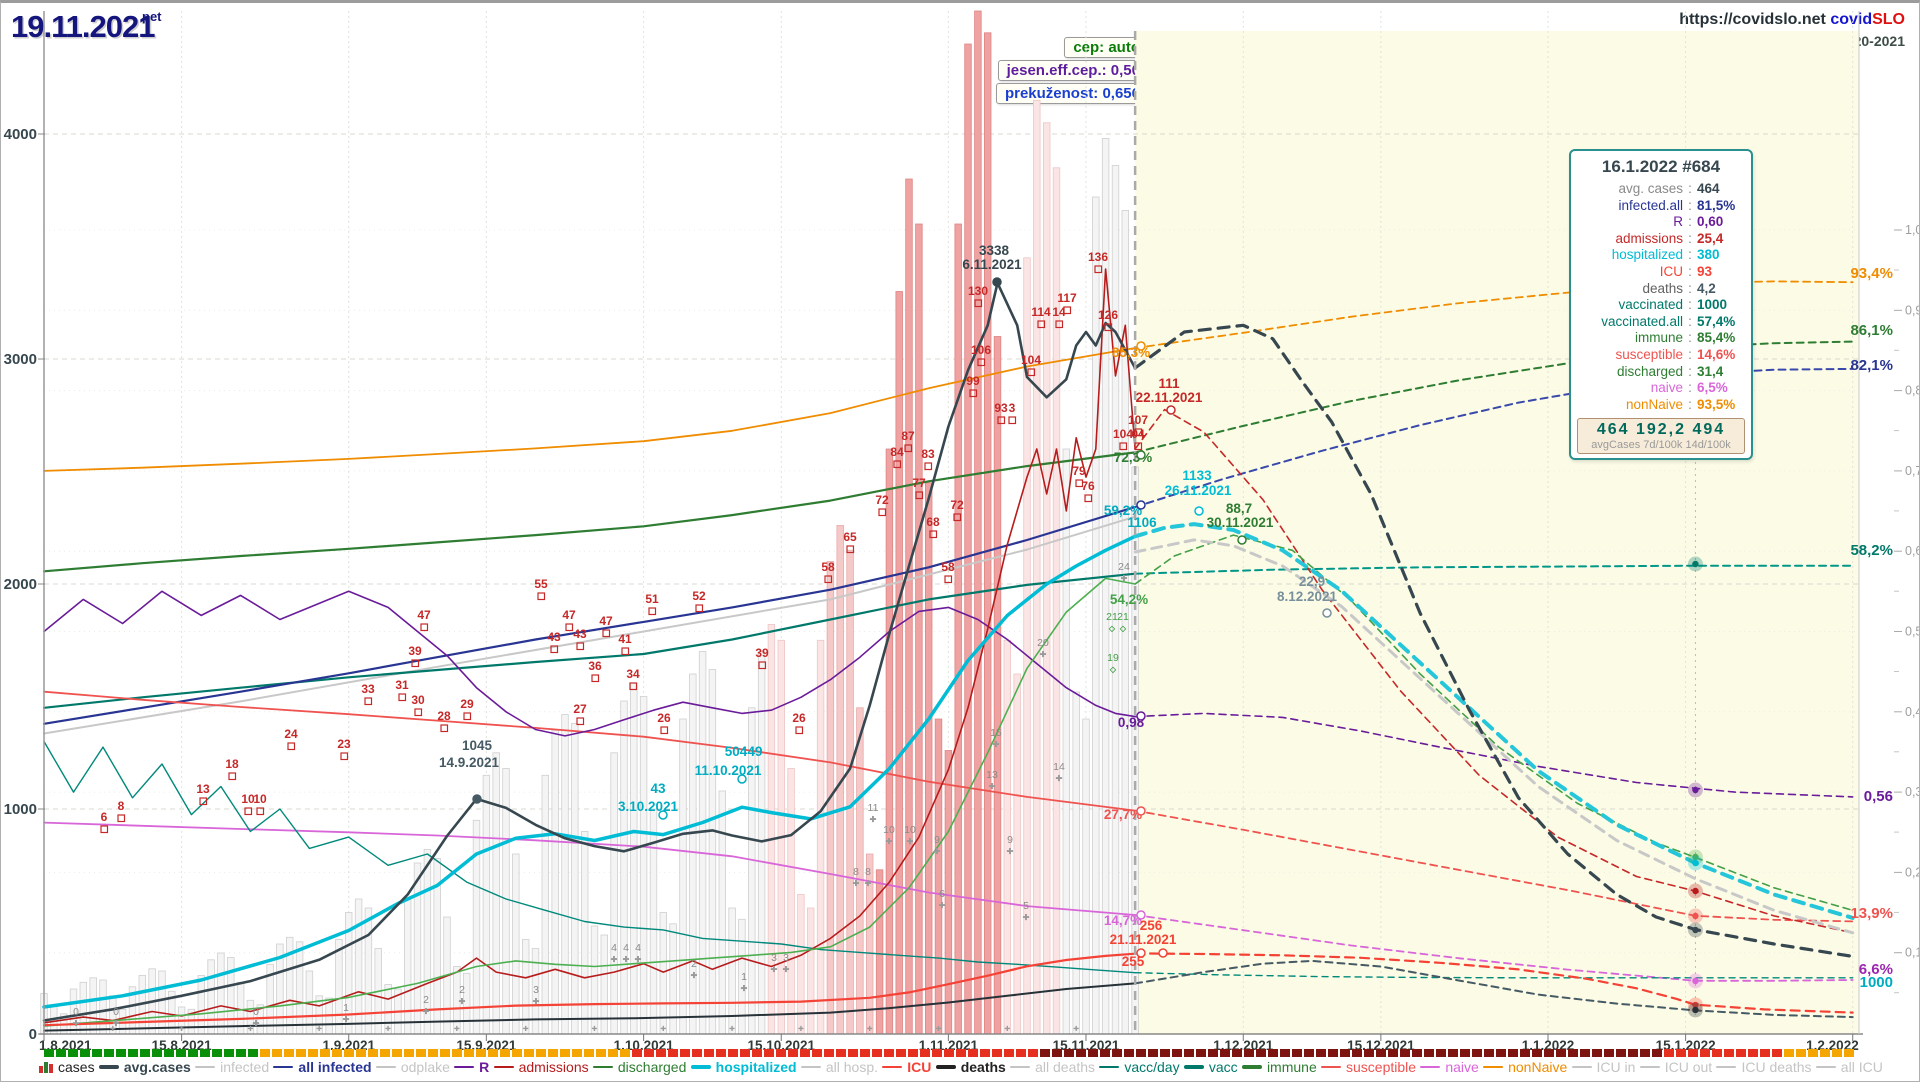 The height and width of the screenshot is (1082, 1920). What do you see at coordinates (1138, 434) in the screenshot?
I see `svg-text: 04` at bounding box center [1138, 434].